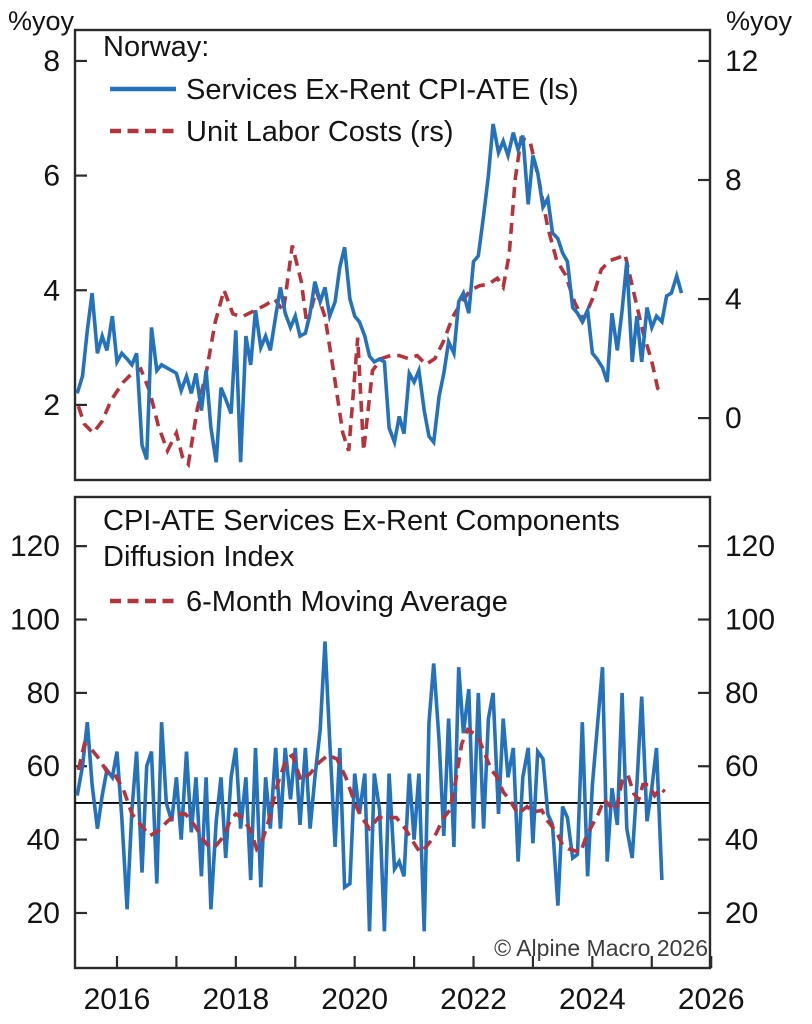  What do you see at coordinates (711, 999) in the screenshot?
I see `x-axis-year-label: 2026` at bounding box center [711, 999].